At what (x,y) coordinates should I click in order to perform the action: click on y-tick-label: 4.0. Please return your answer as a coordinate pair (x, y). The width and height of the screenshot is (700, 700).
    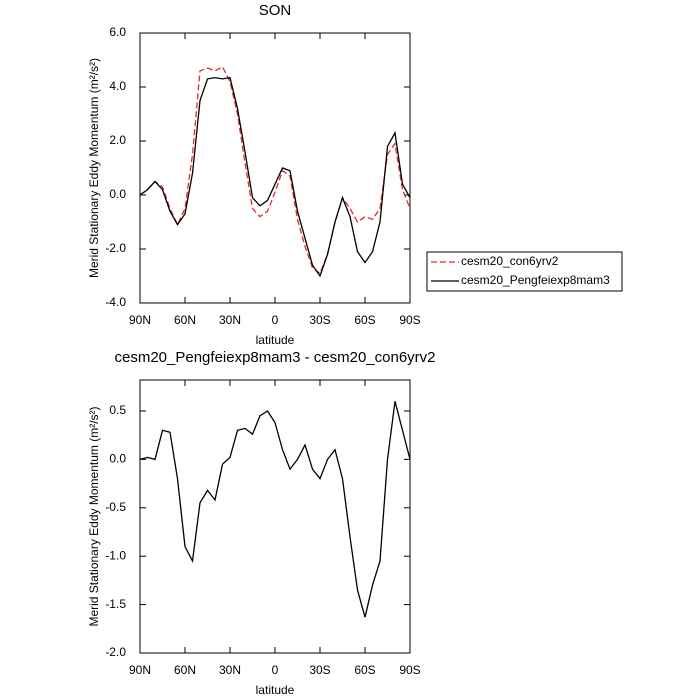
    Looking at the image, I should click on (117, 86).